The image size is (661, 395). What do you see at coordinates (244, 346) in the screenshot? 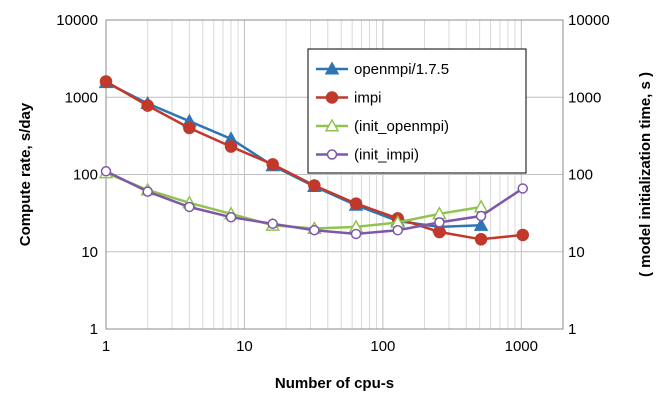
I see `x-tick-label: 10` at bounding box center [244, 346].